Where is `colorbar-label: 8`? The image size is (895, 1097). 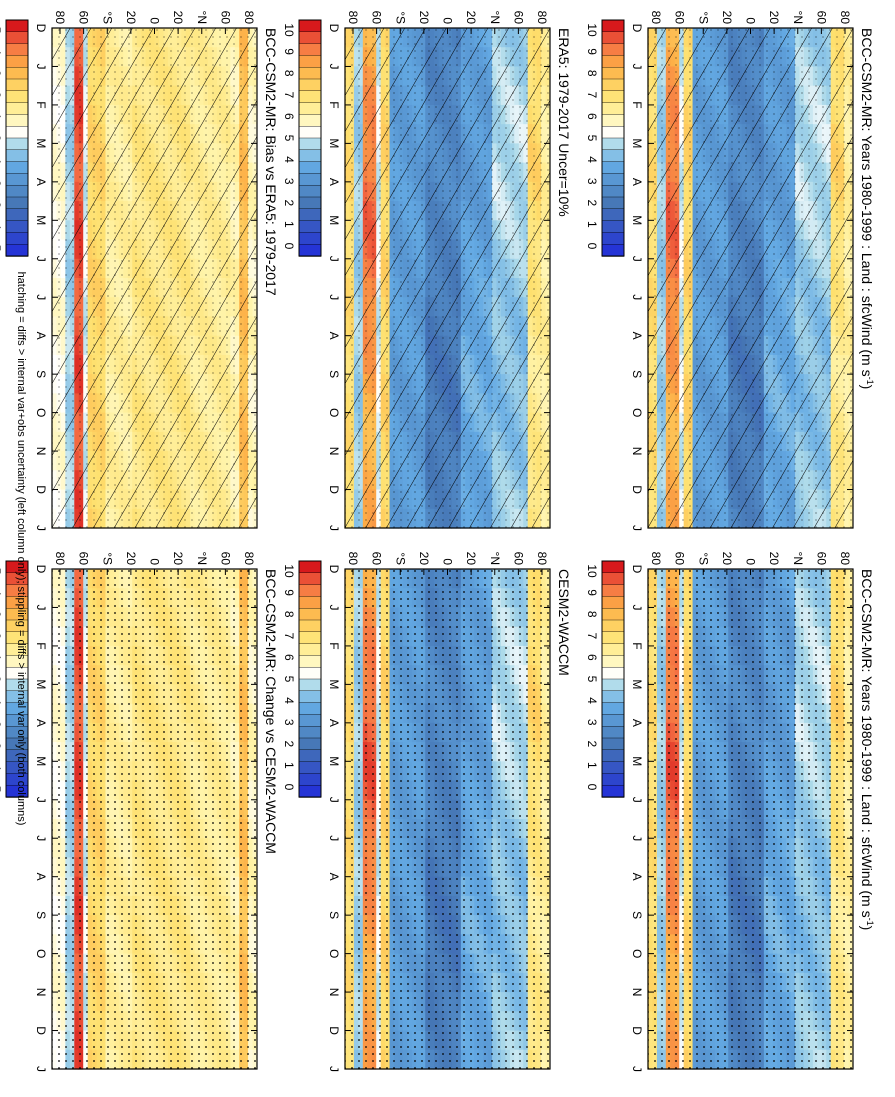 colorbar-label: 8 is located at coordinates (592, 614).